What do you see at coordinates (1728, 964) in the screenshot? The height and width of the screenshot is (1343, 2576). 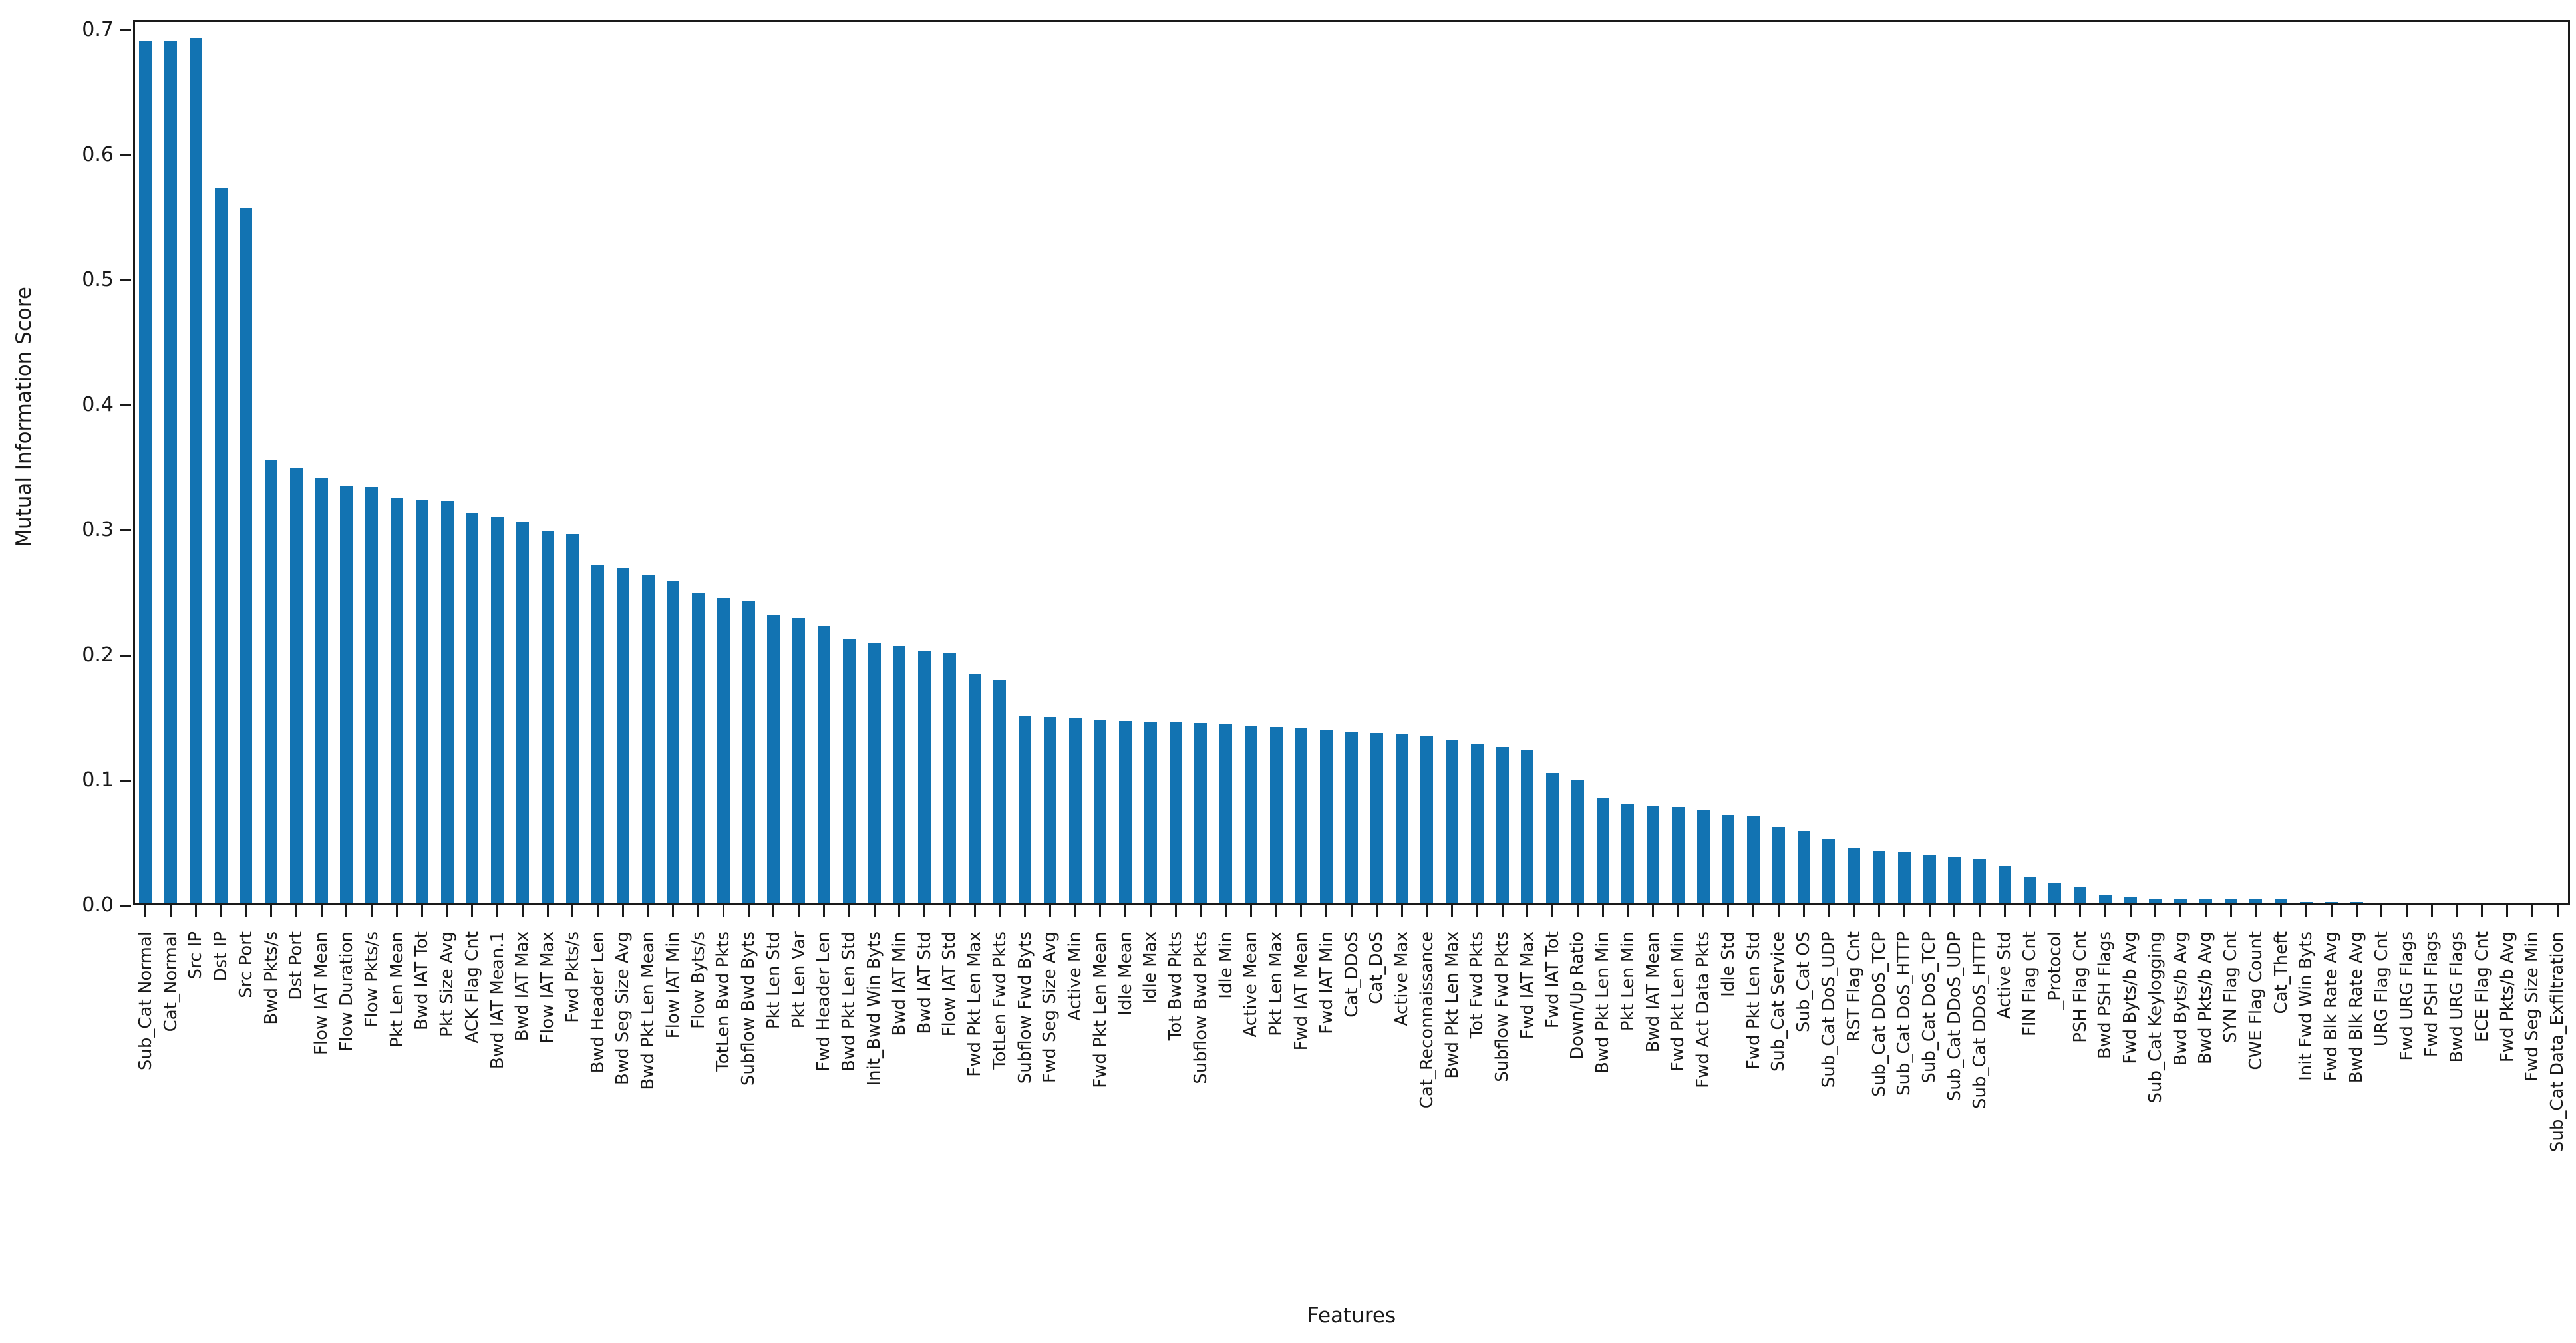 I see `x-tick-label: Idle Std` at bounding box center [1728, 964].